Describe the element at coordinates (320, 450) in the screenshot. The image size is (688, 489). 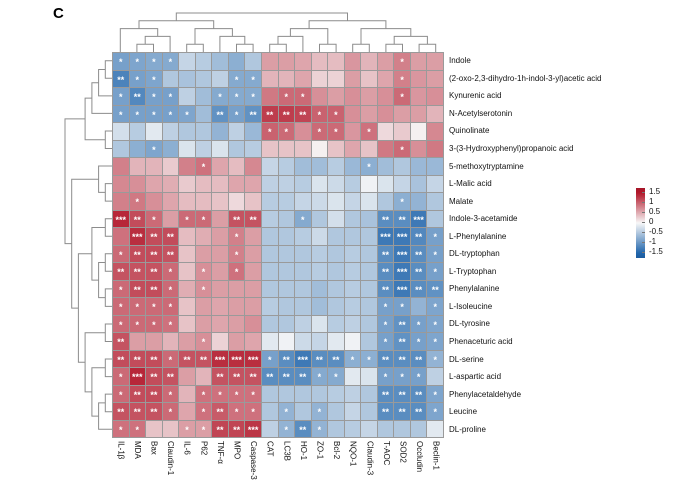
I see `column-label: ZO-1` at that location.